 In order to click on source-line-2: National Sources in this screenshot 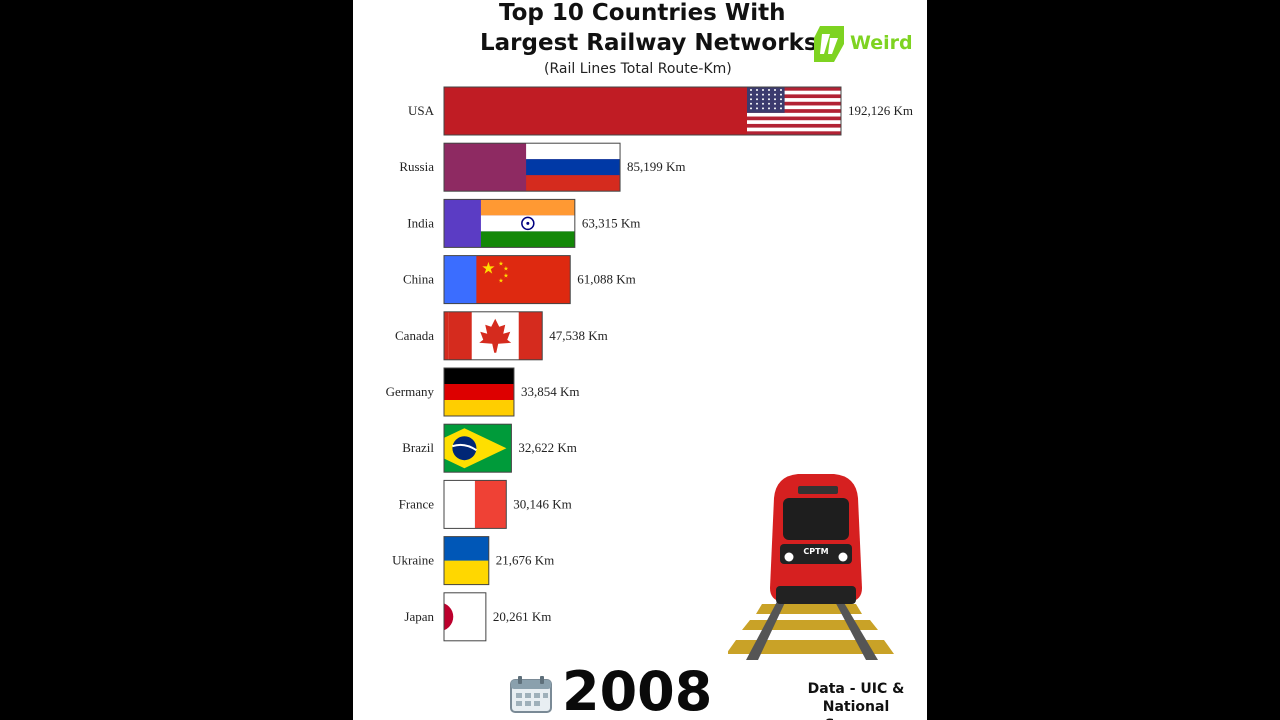, I will do `click(856, 709)`.